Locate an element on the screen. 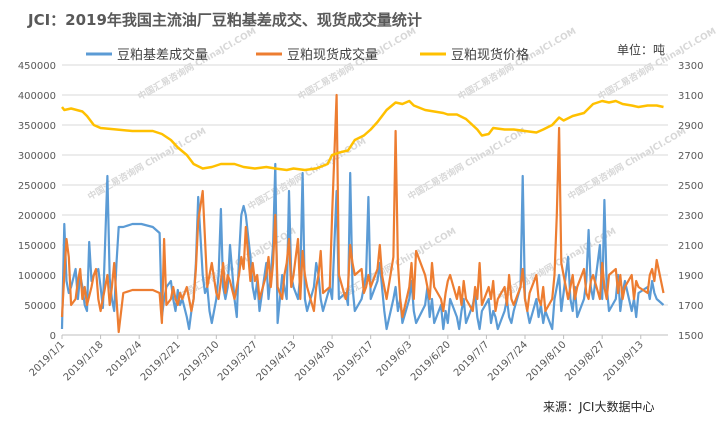  legend-label-3: 豆粕现货价格 is located at coordinates (490, 55).